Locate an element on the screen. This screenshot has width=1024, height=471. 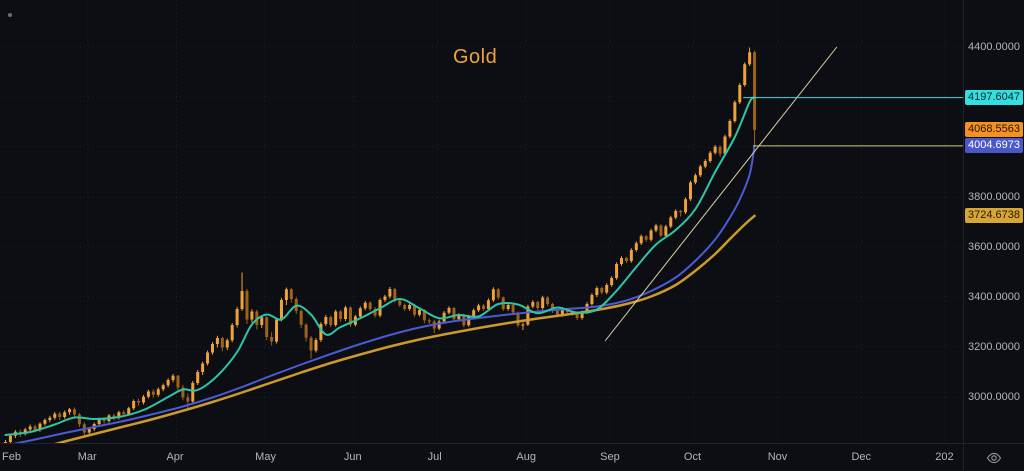
time-axis-label-Nov: Nov is located at coordinates (777, 457).